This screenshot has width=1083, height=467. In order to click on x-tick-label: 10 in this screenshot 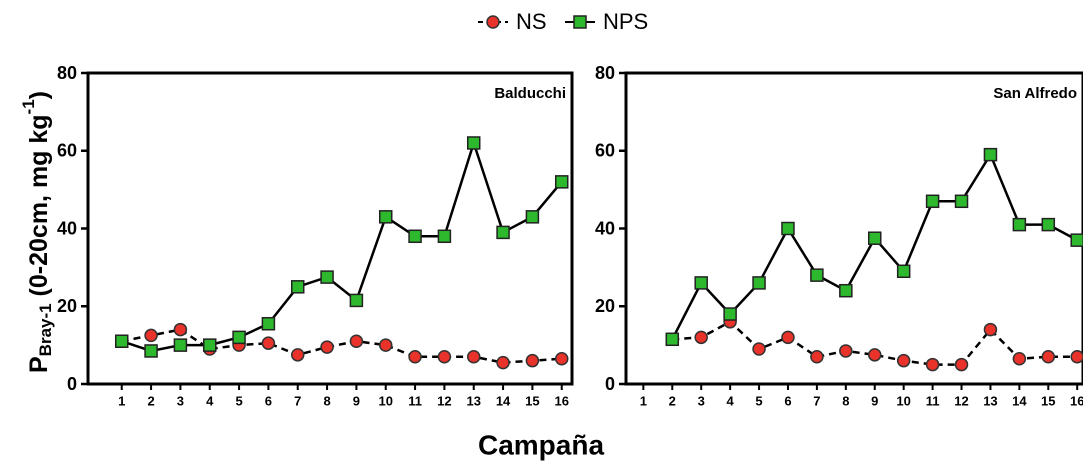, I will do `click(385, 400)`.